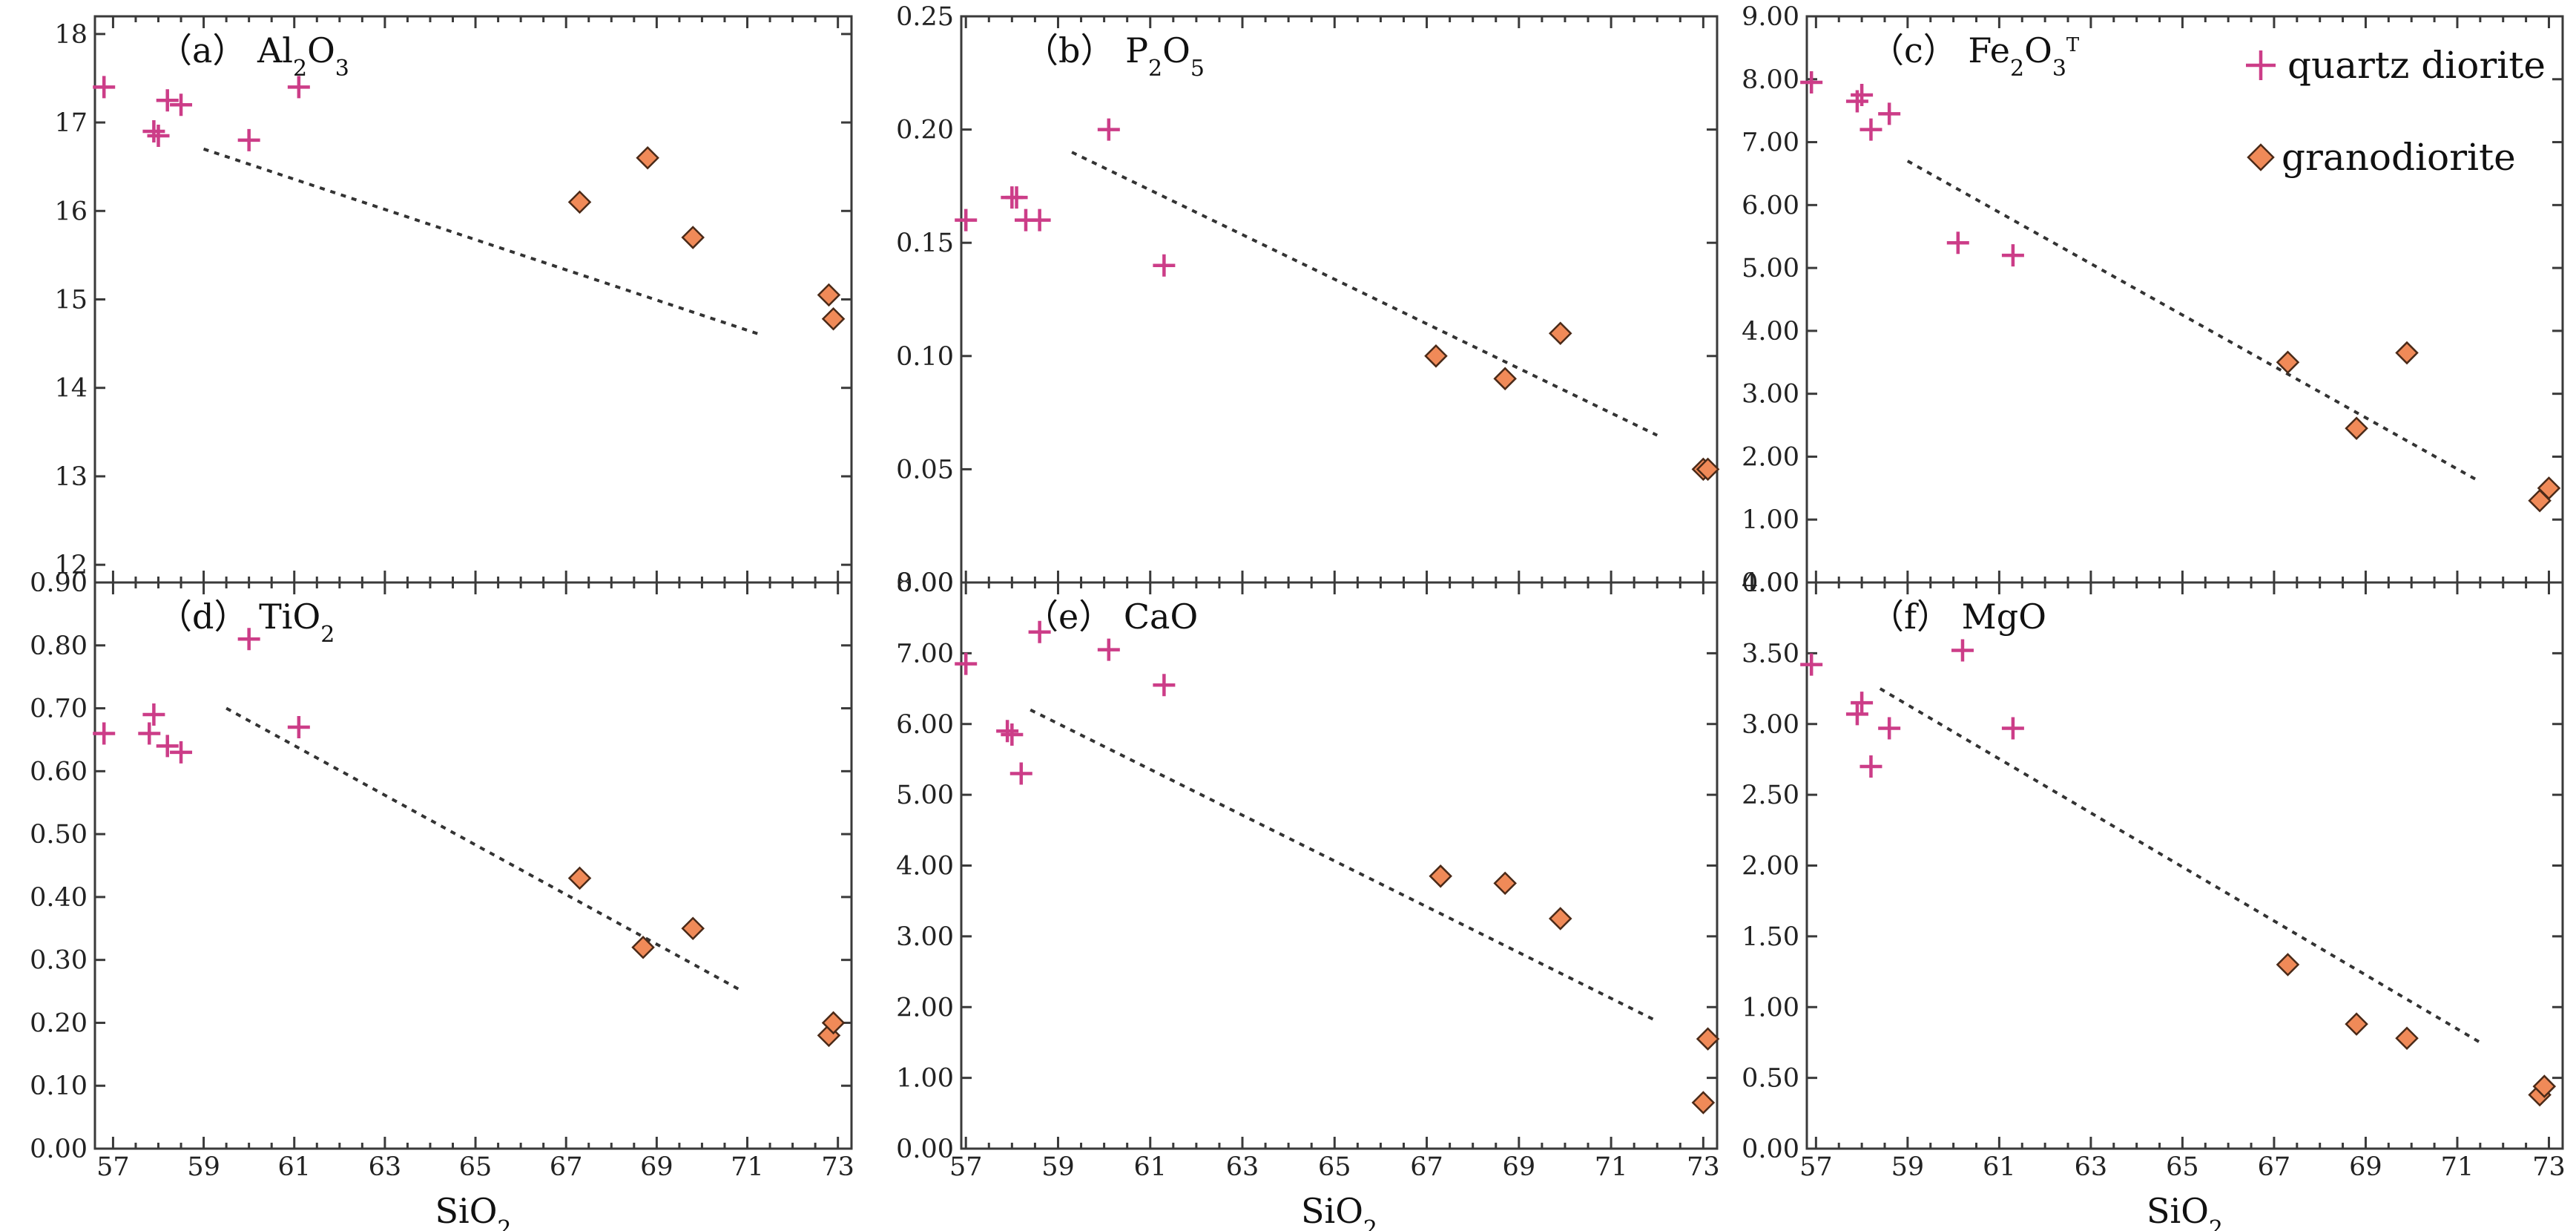  I want to click on y-tick-label: 8.00, so click(925, 583).